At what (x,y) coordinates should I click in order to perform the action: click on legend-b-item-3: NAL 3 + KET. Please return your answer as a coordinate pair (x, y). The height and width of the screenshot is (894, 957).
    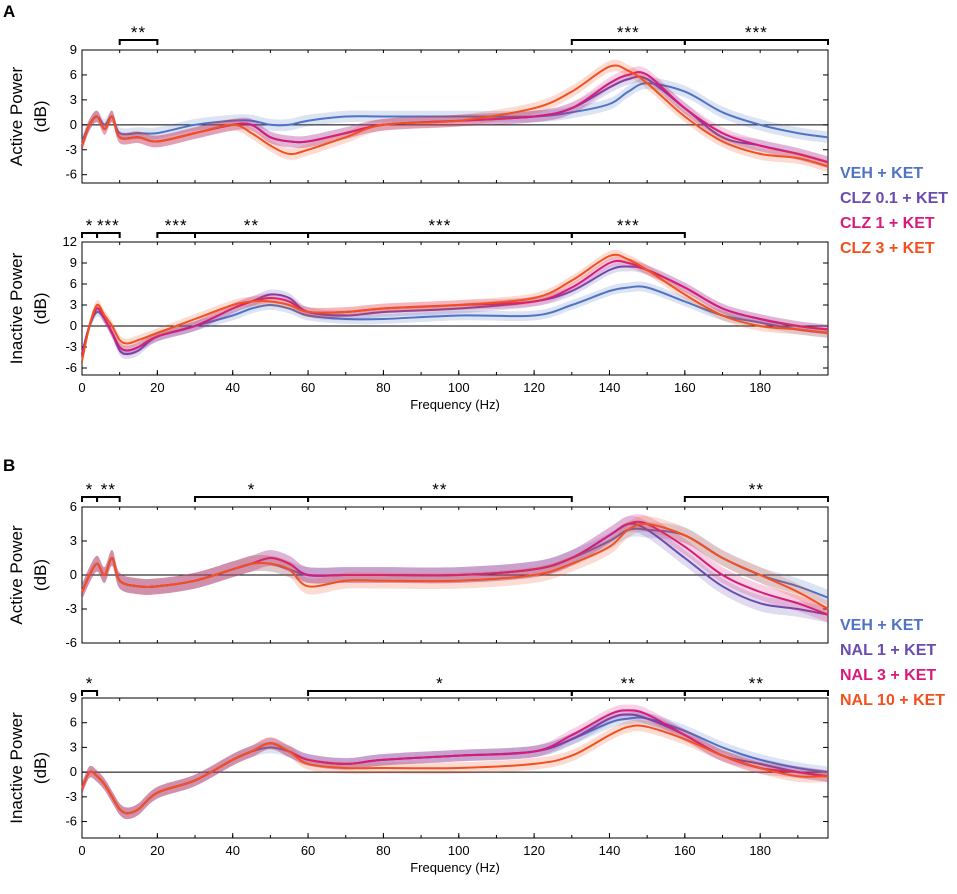
    Looking at the image, I should click on (888, 675).